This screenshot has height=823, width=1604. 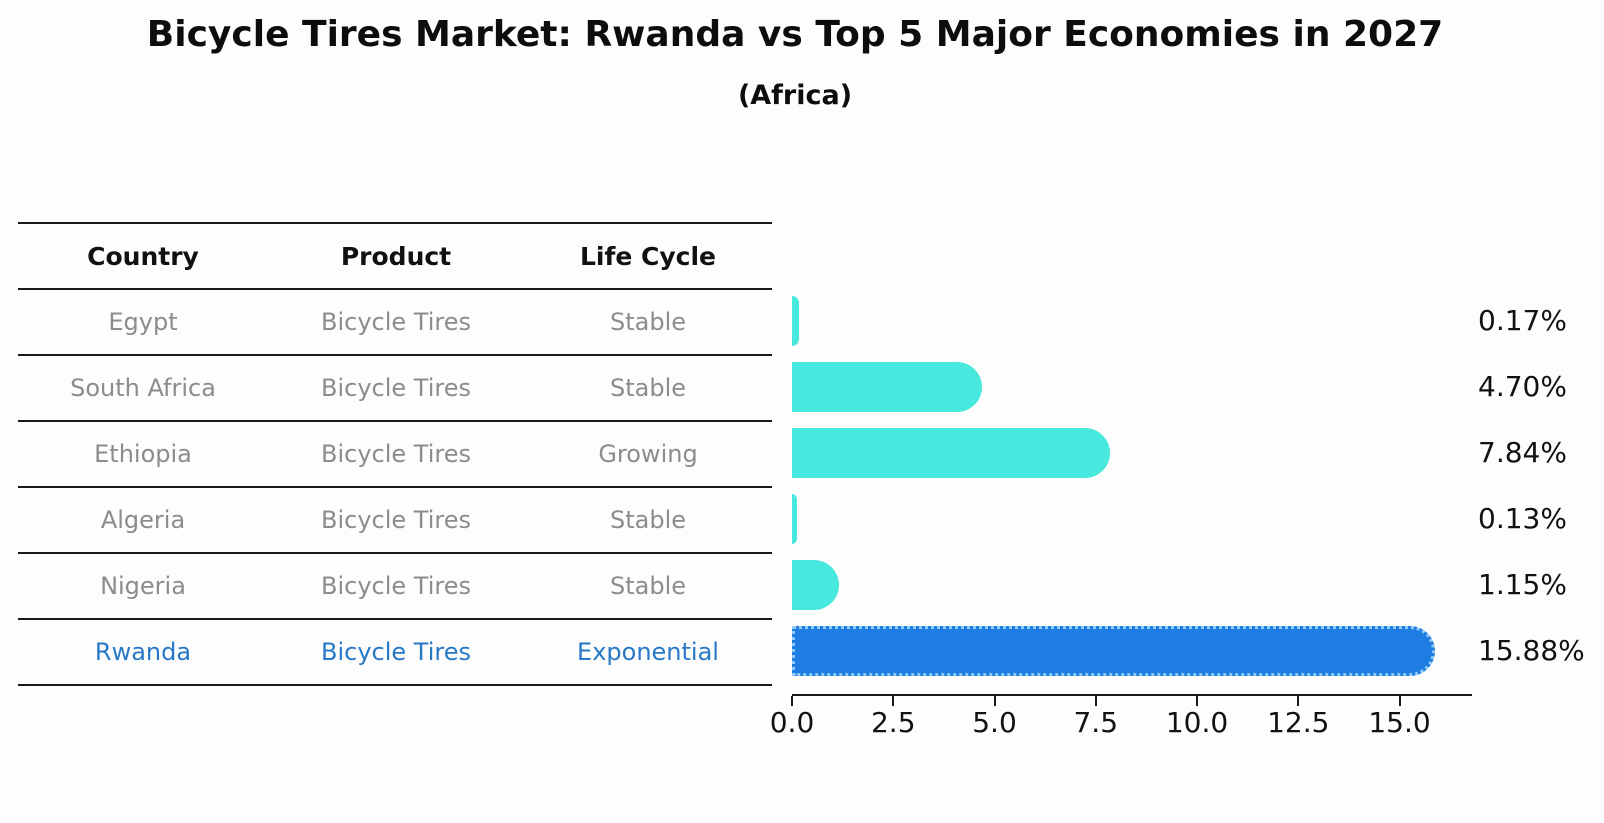 What do you see at coordinates (994, 722) in the screenshot?
I see `x-axis-tick-label: 5.0` at bounding box center [994, 722].